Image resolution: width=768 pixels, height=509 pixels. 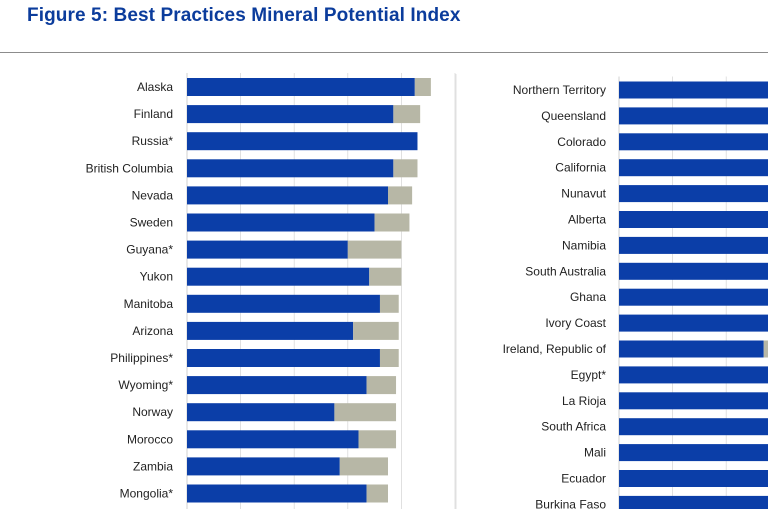 What do you see at coordinates (152, 412) in the screenshot?
I see `category-label: Norway` at bounding box center [152, 412].